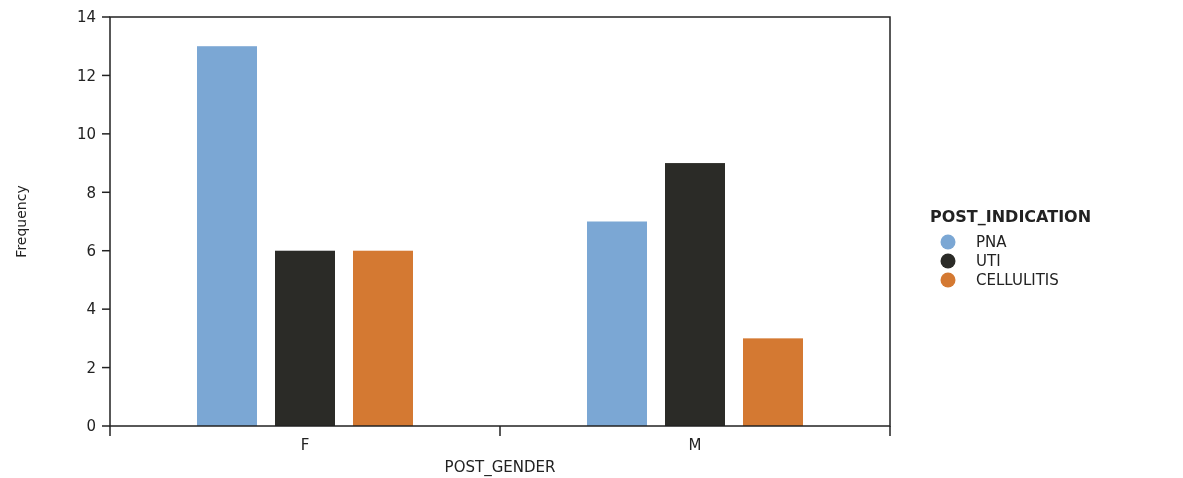 Image resolution: width=1183 pixels, height=478 pixels. What do you see at coordinates (695, 445) in the screenshot?
I see `x-tick-label: M` at bounding box center [695, 445].